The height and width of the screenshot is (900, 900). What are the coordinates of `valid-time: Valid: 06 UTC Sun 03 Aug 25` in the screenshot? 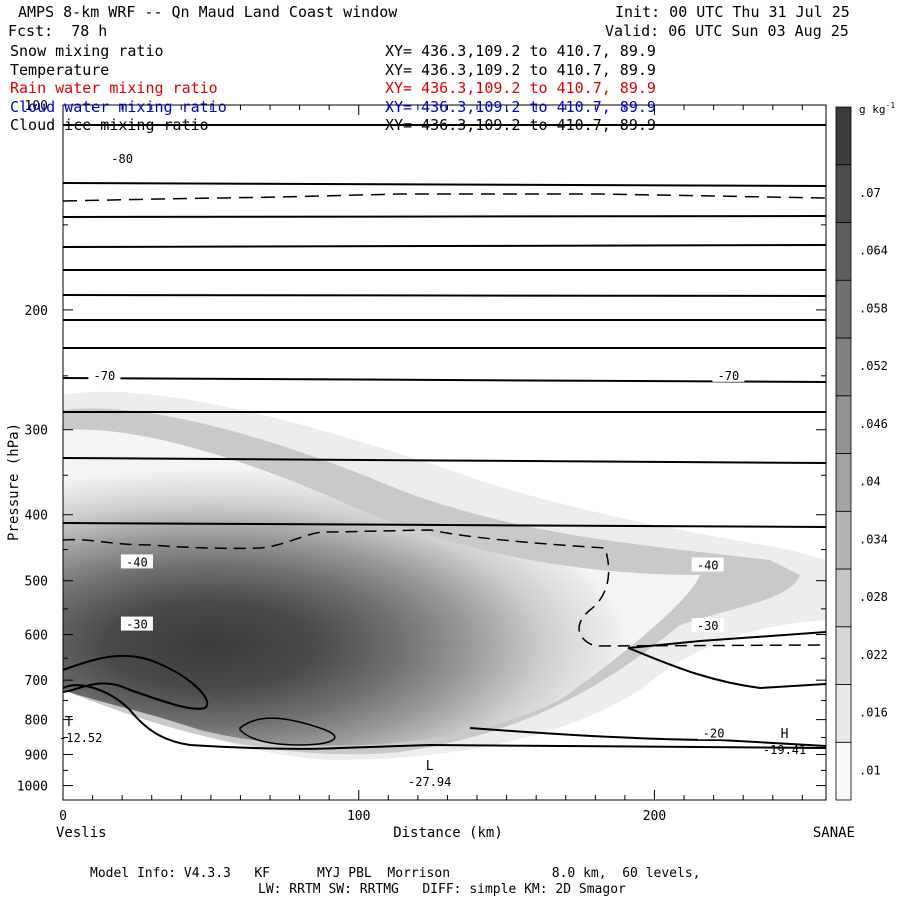 It's located at (727, 31).